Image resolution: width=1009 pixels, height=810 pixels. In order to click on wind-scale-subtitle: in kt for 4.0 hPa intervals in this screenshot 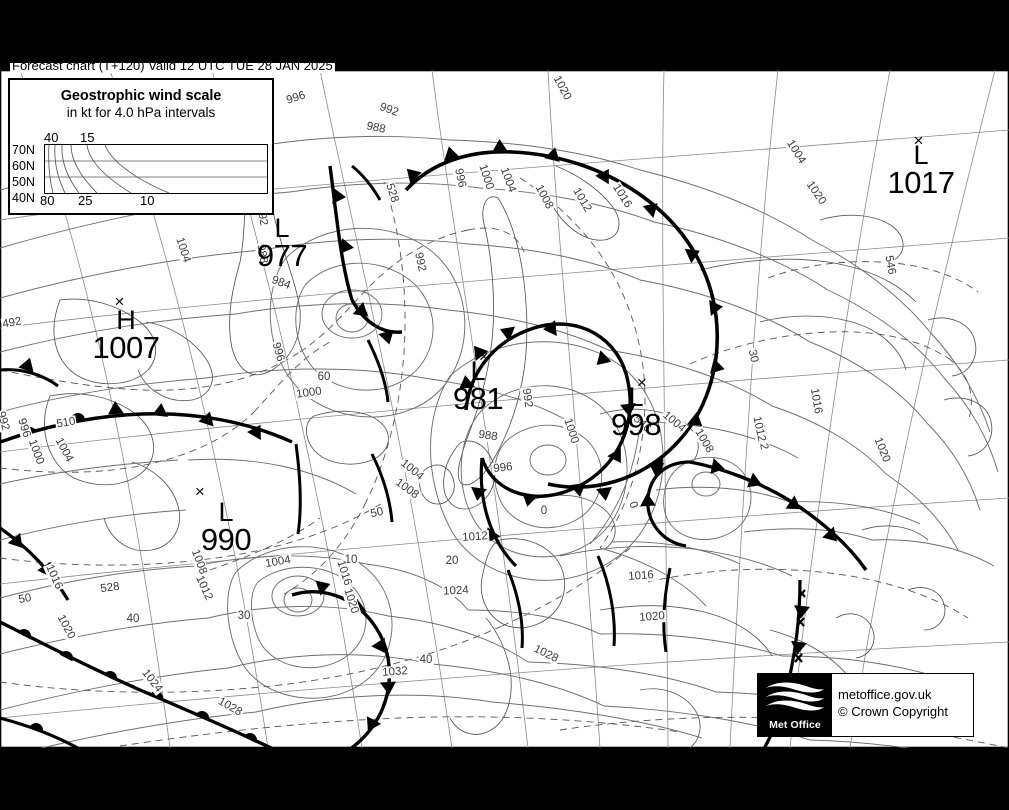, I will do `click(141, 112)`.